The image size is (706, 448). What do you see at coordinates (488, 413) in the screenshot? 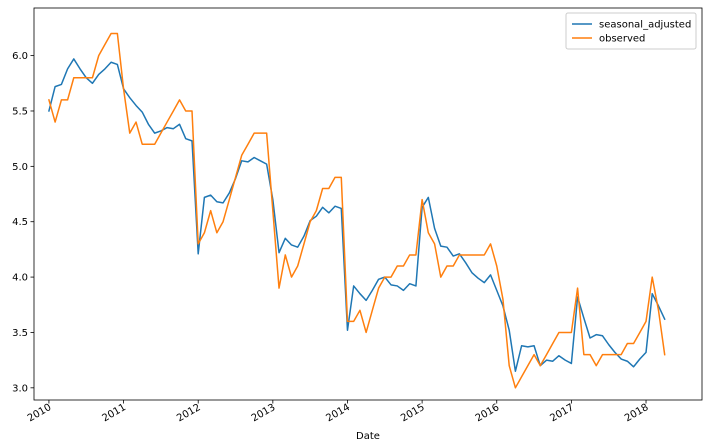
I see `x-tick-label: 2016` at bounding box center [488, 413].